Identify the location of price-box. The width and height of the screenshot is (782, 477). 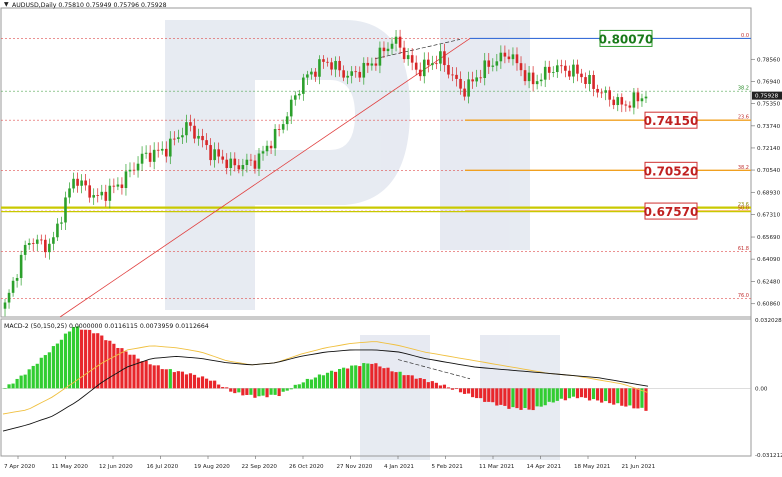
(626, 38).